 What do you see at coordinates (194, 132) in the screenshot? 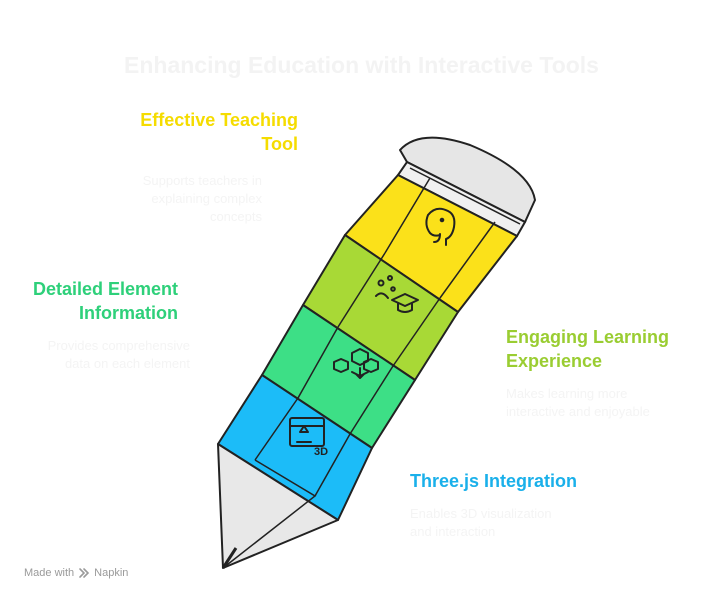
I see `section-label-effective-teaching: Effective Teaching Tool` at bounding box center [194, 132].